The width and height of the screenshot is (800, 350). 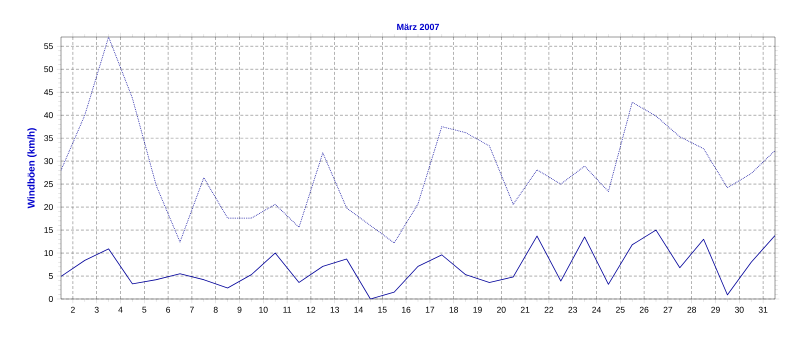 I want to click on x-tick-label: 18, so click(x=454, y=309).